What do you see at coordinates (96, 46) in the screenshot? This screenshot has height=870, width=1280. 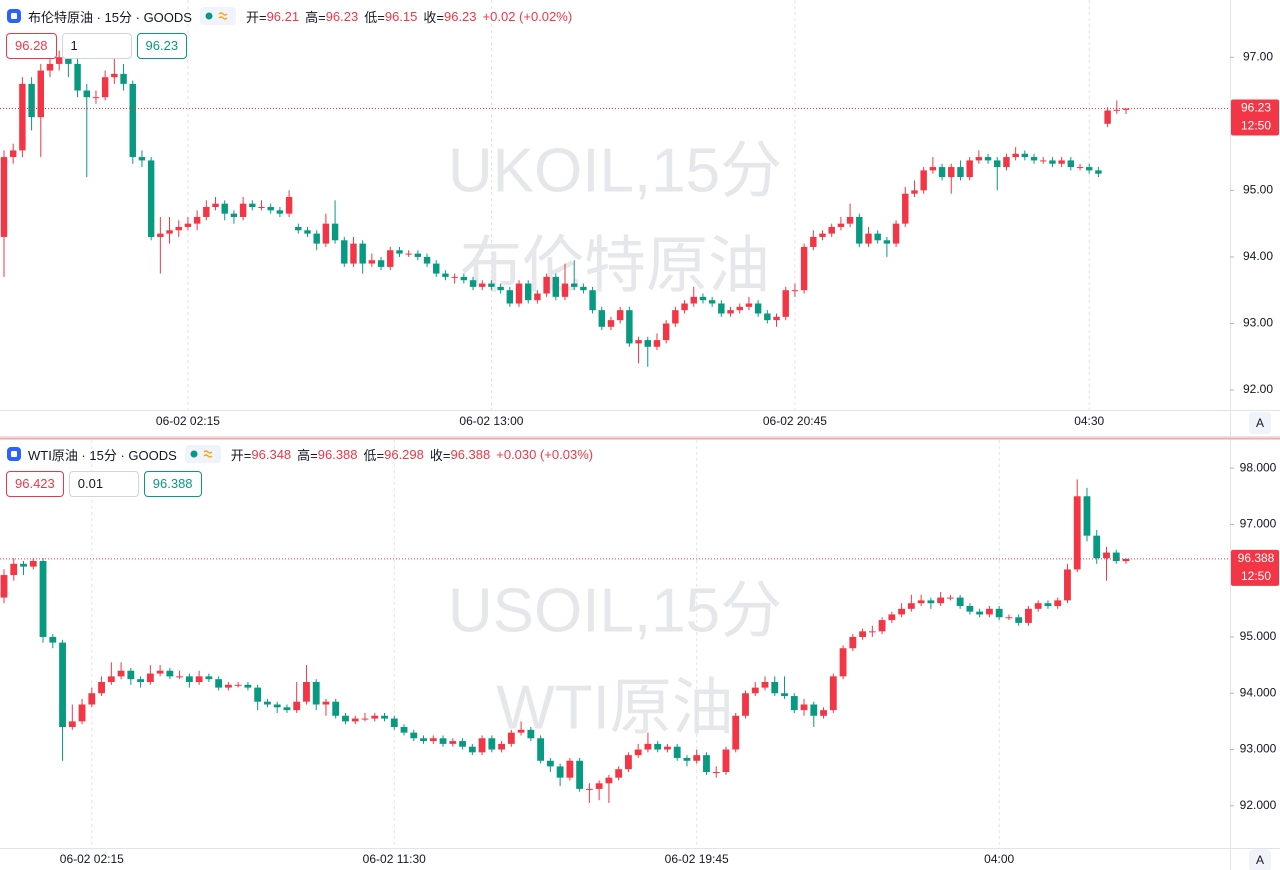 I see `quantity-input: 1` at bounding box center [96, 46].